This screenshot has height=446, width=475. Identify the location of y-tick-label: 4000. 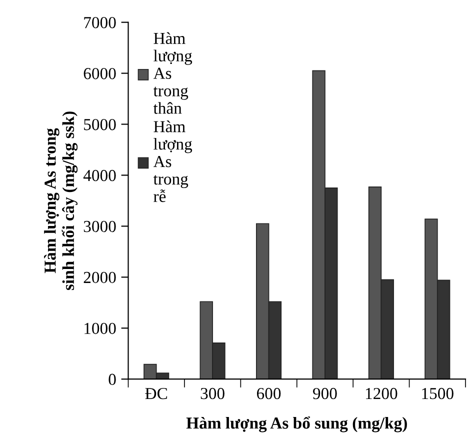
(99, 176).